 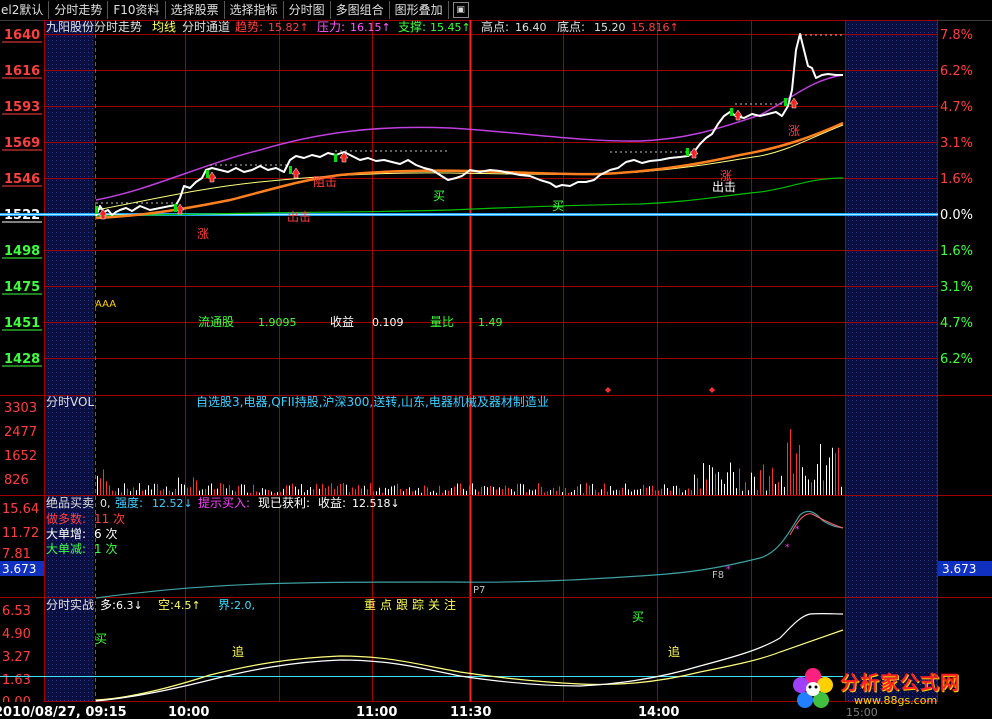 I want to click on bound-label: 界:, so click(x=226, y=605).